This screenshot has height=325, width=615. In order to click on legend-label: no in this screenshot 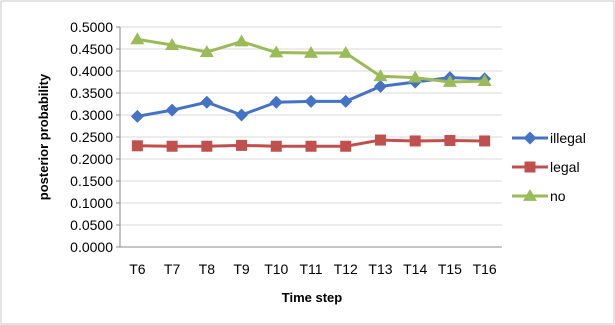, I will do `click(558, 196)`.